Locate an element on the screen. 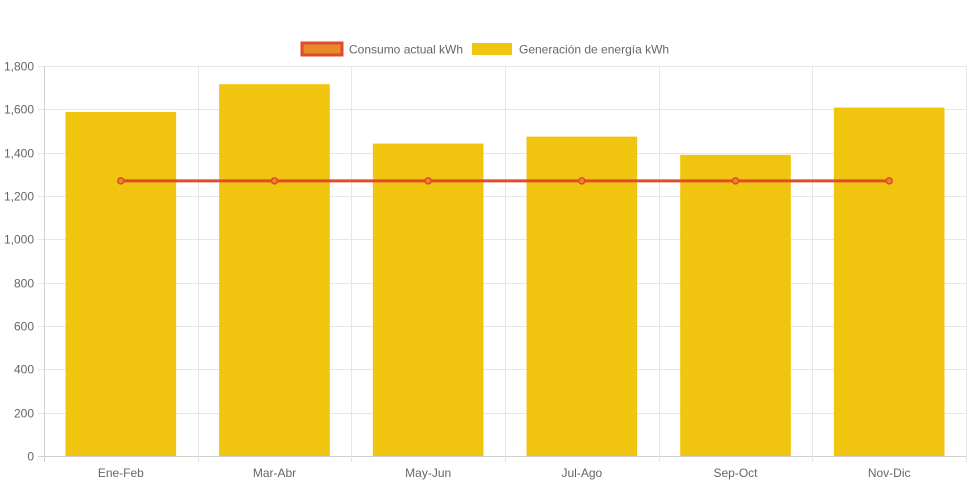 This screenshot has width=971, height=490. y-tick-label: 1,600 is located at coordinates (19, 110).